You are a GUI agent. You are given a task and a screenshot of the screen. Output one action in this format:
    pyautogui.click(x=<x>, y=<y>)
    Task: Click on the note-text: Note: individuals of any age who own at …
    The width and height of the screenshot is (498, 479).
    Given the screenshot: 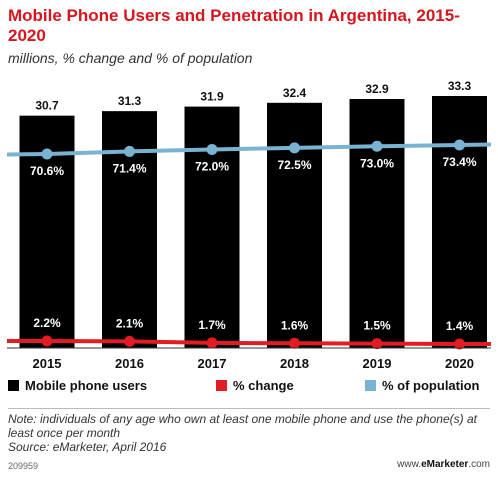 What is the action you would take?
    pyautogui.click(x=242, y=426)
    